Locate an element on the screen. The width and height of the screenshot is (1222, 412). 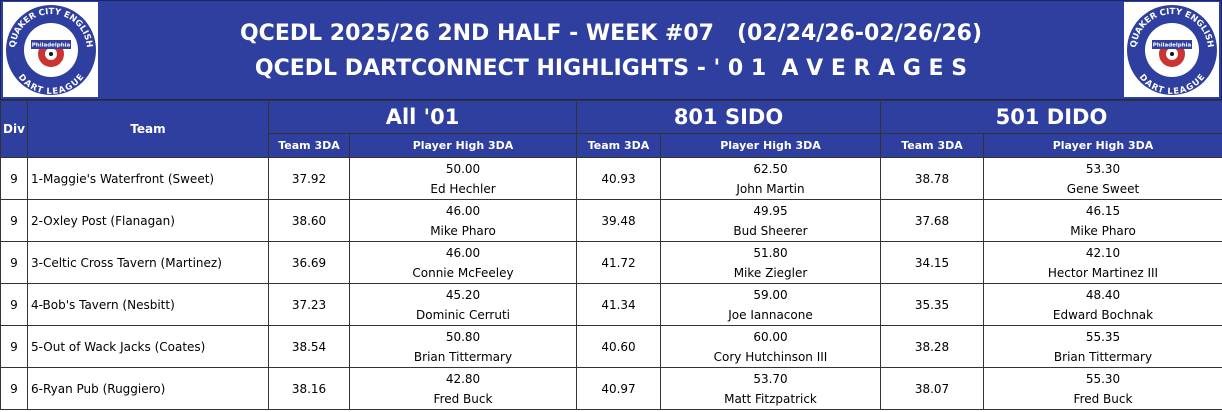
team-3da: 37.68 is located at coordinates (932, 220).